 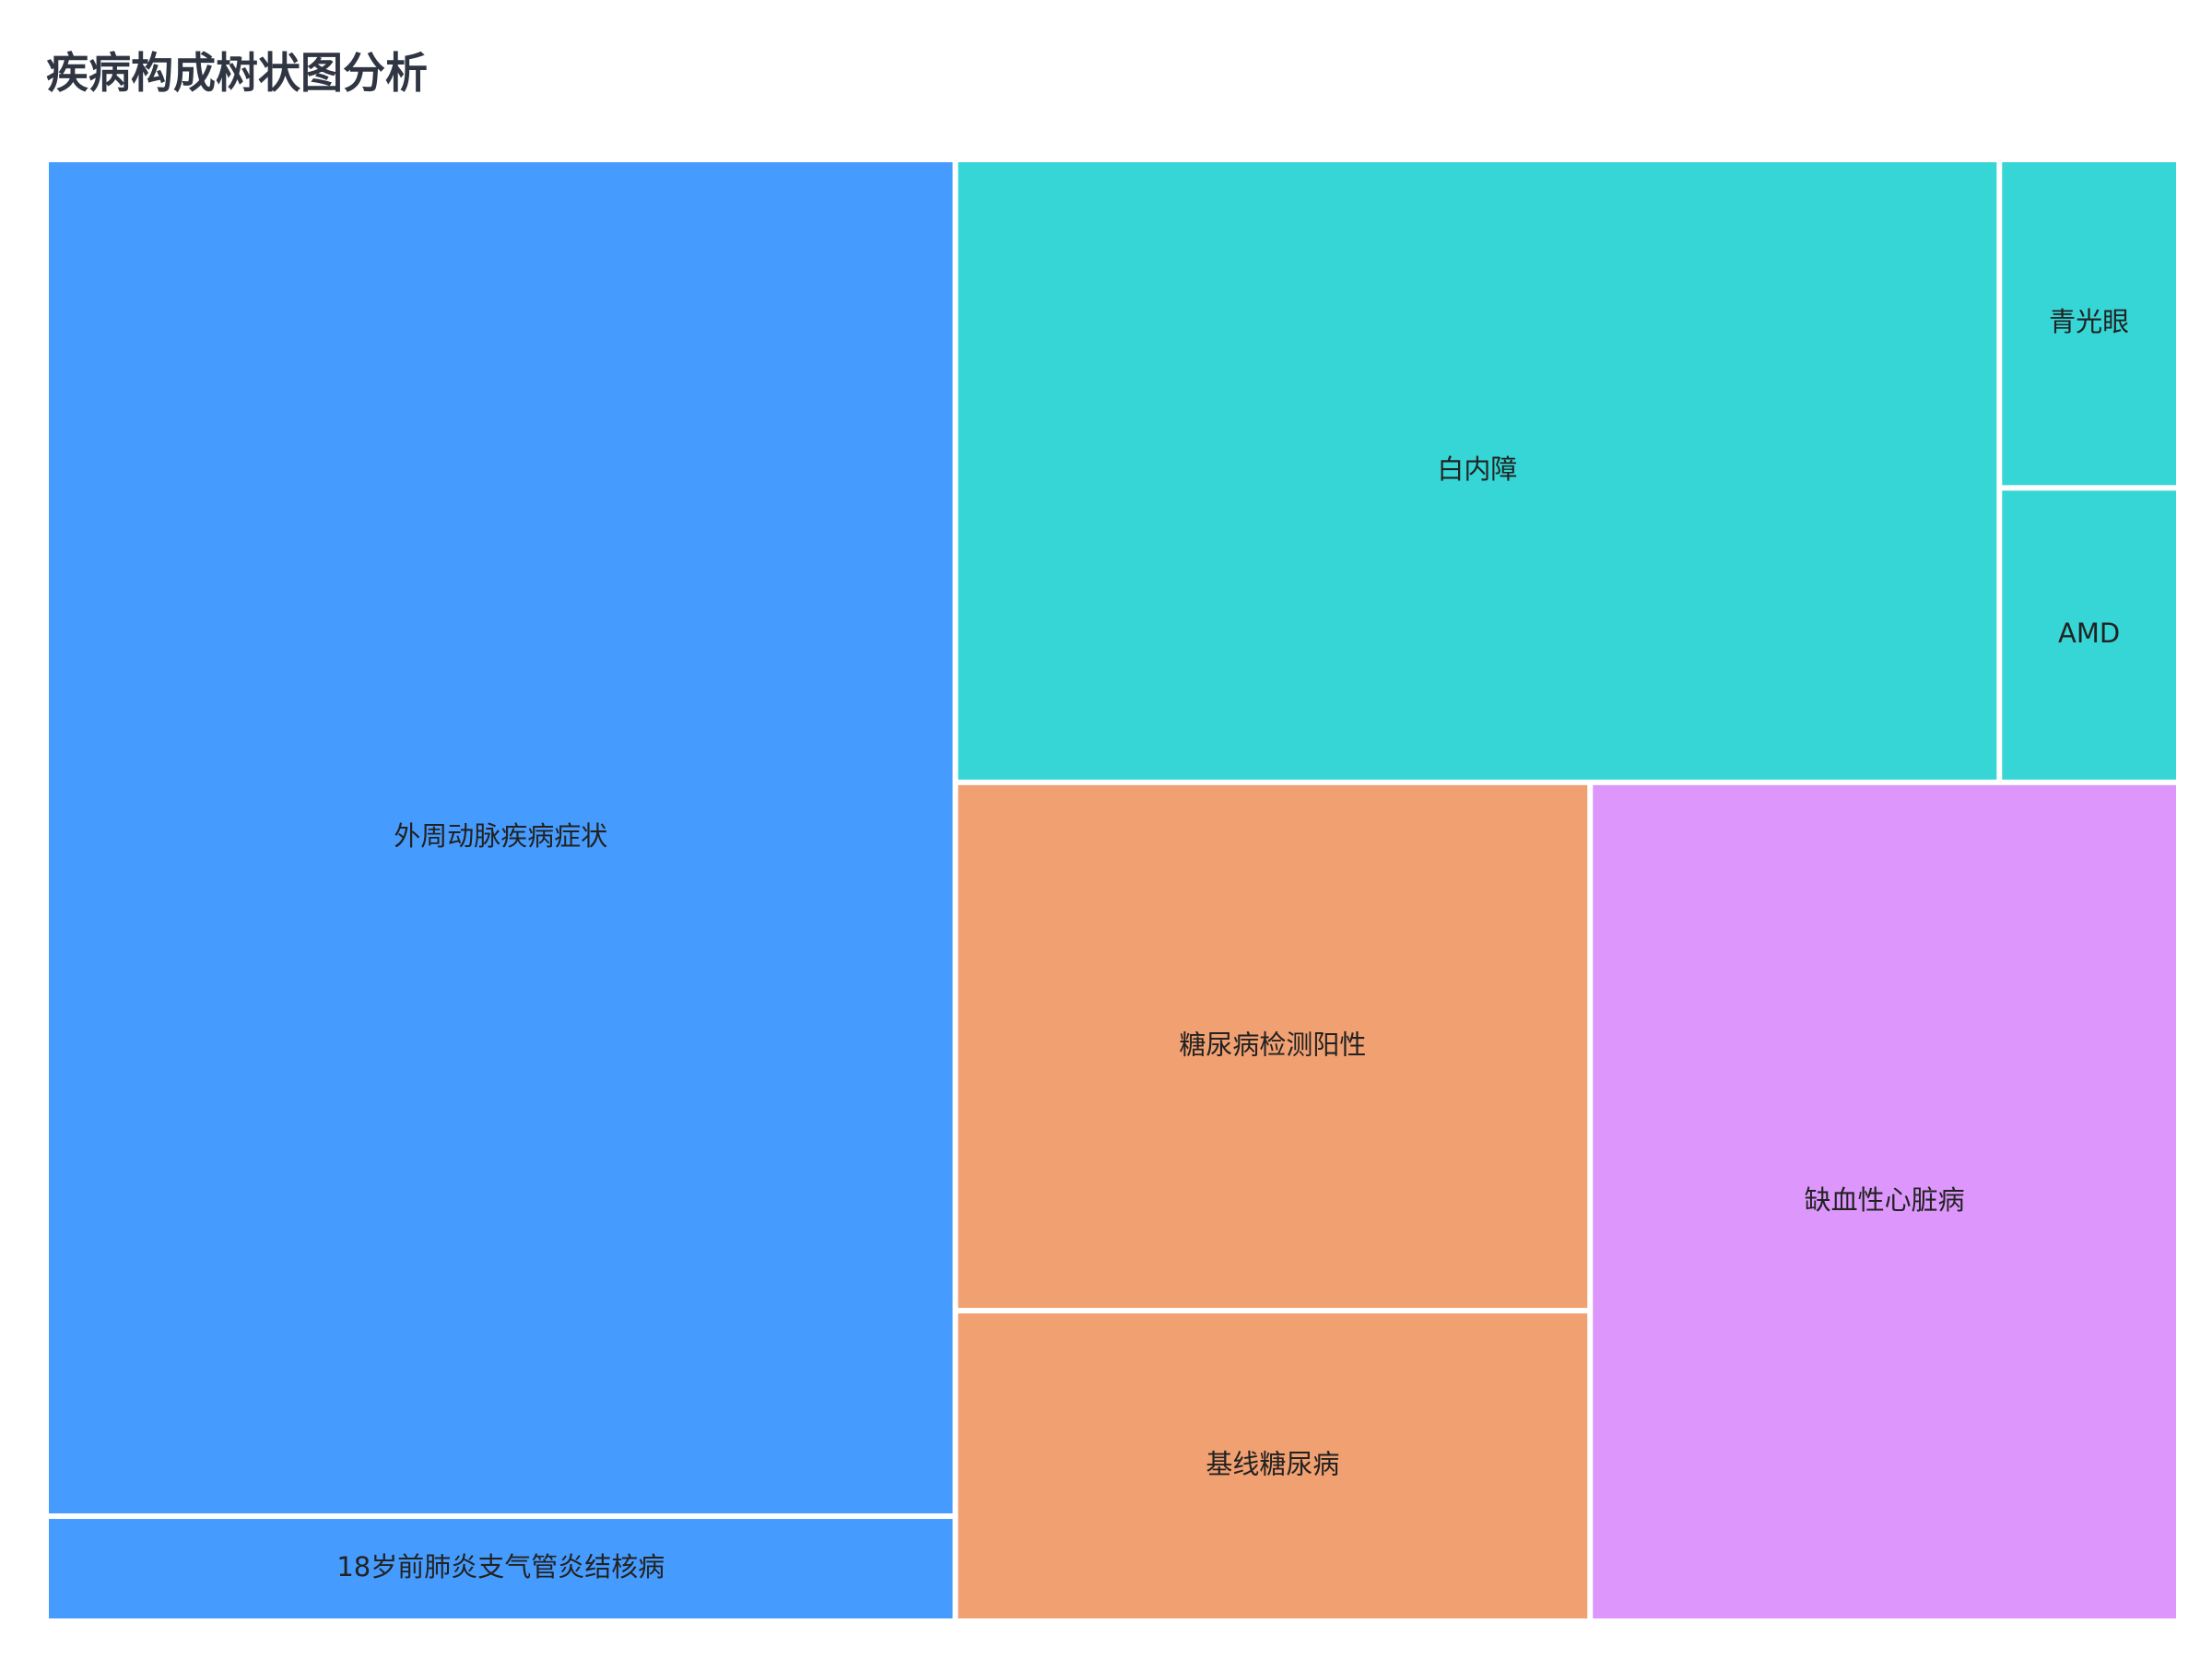 I want to click on treemap-tile-label: 糖尿病检测阳性, so click(x=1272, y=1044).